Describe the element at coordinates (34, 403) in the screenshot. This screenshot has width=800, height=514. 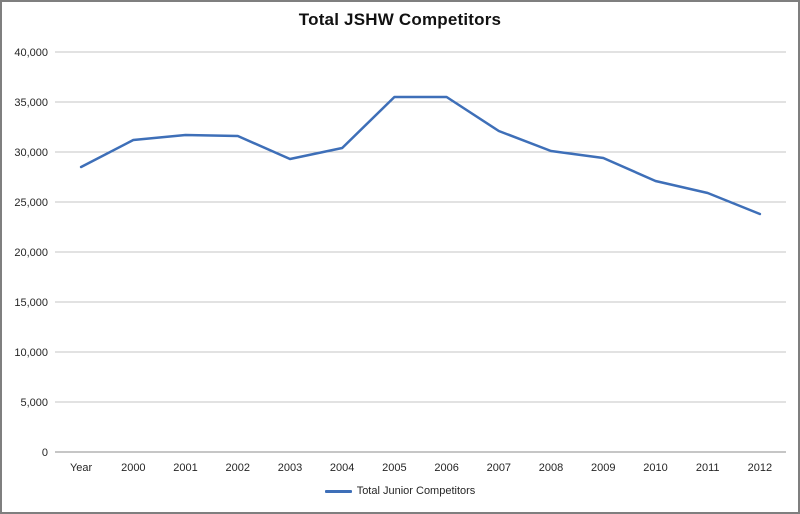
I see `y-axis-label: 5,000` at that location.